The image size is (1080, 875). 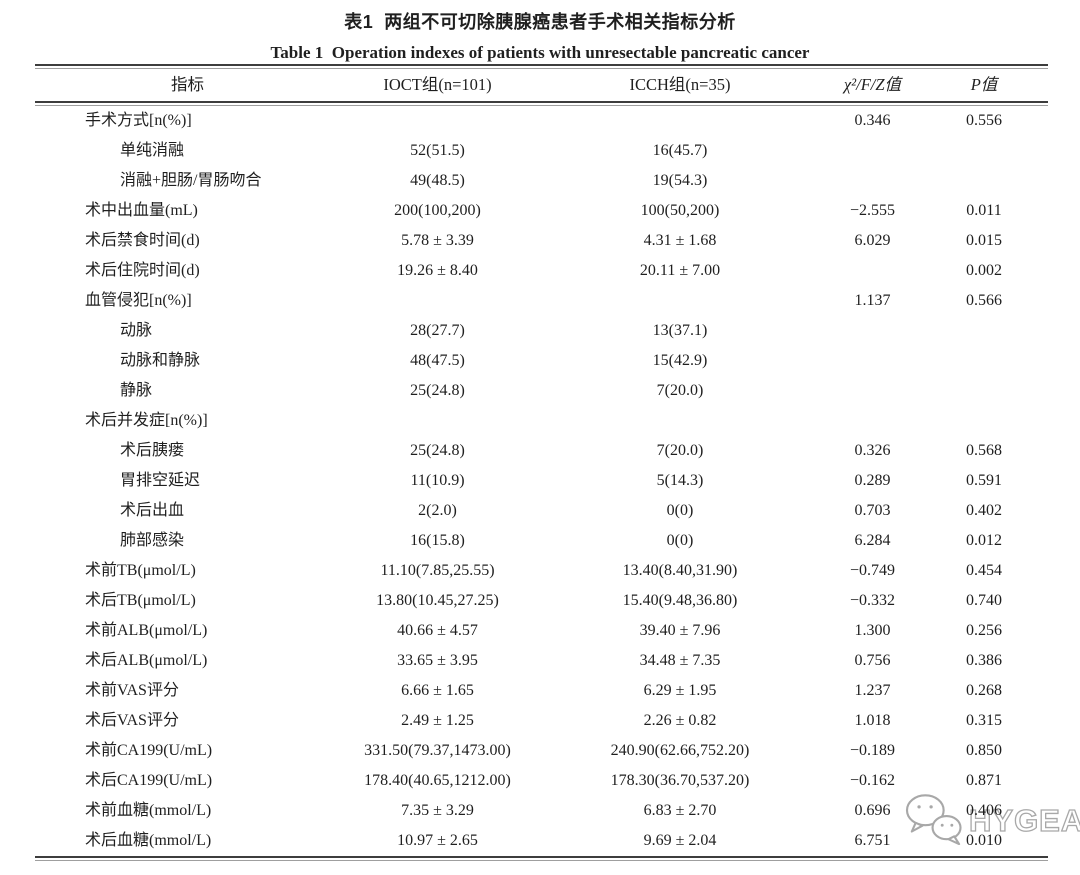 I want to click on header-ioct-group: IOCT组(n=101), so click(x=437, y=84).